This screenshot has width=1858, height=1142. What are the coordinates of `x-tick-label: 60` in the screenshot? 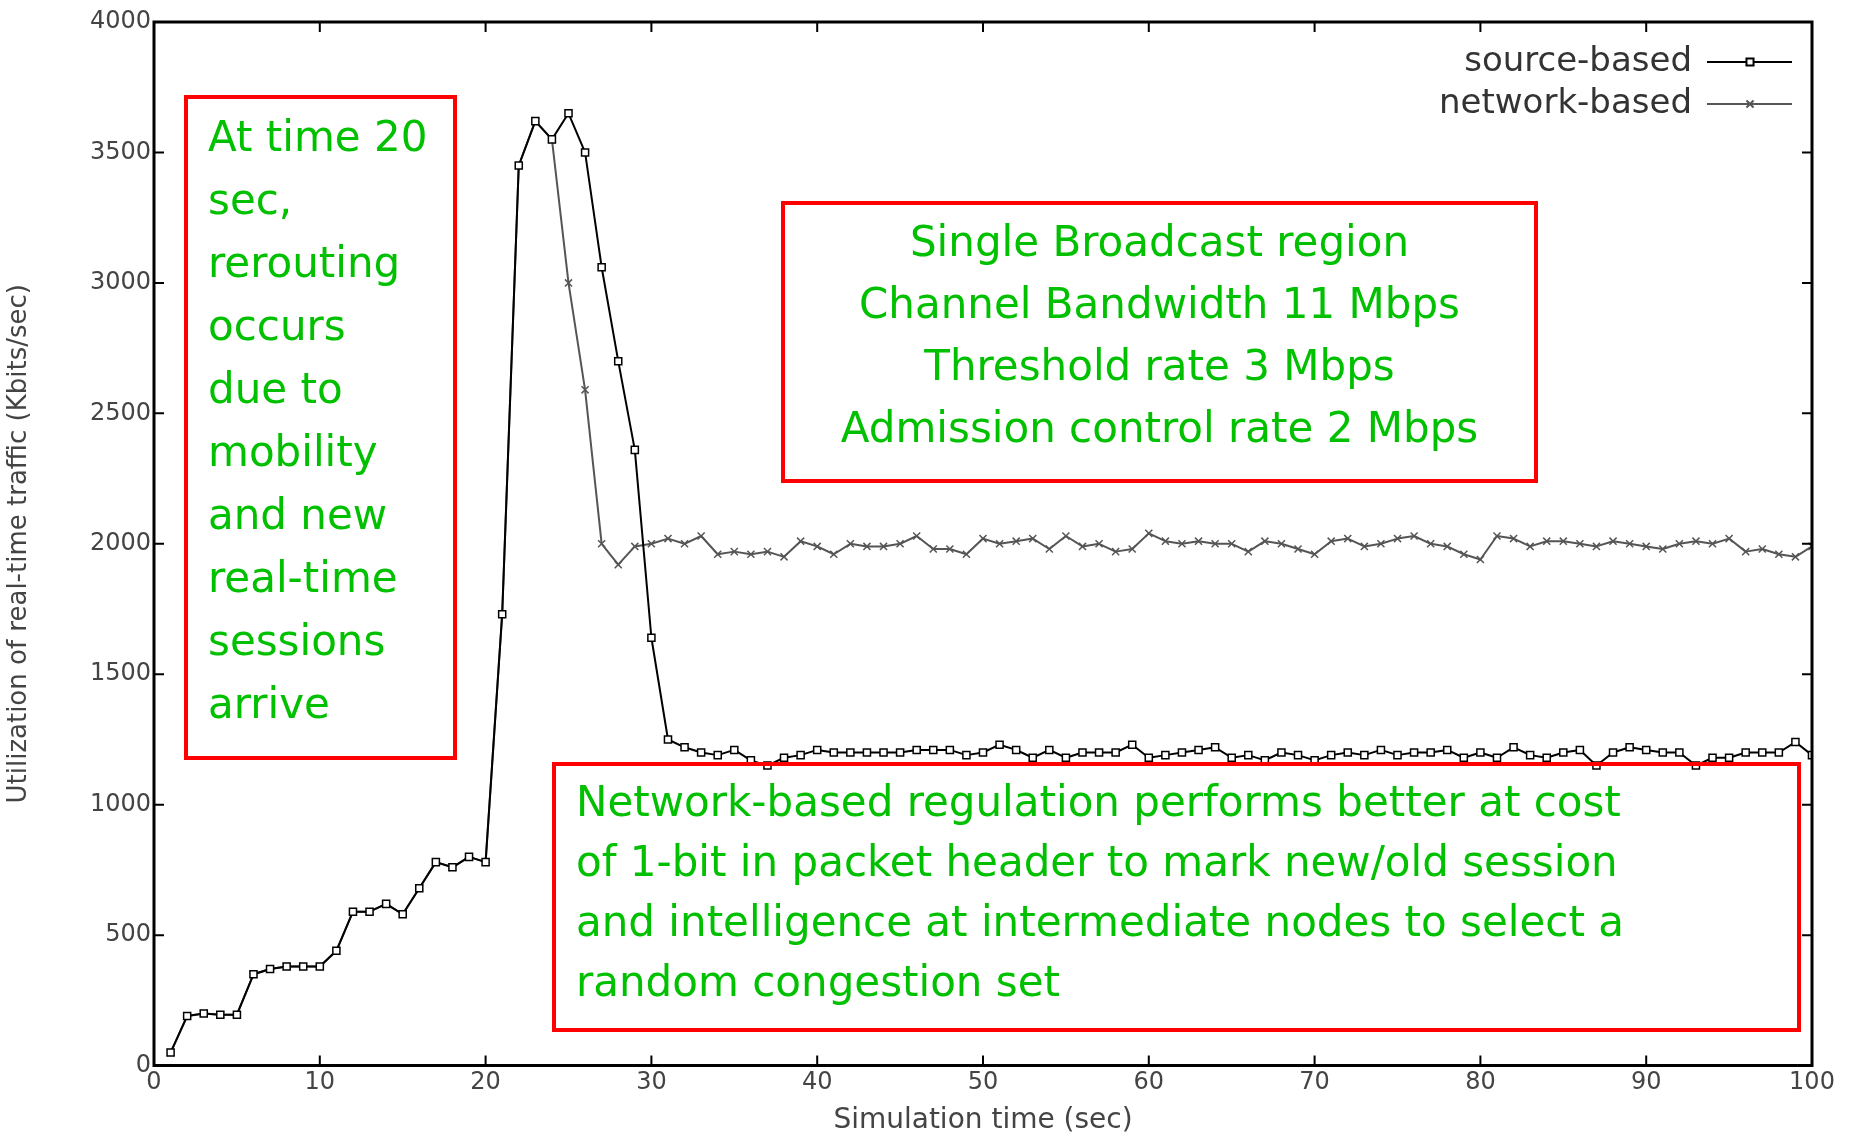 It's located at (1149, 1081).